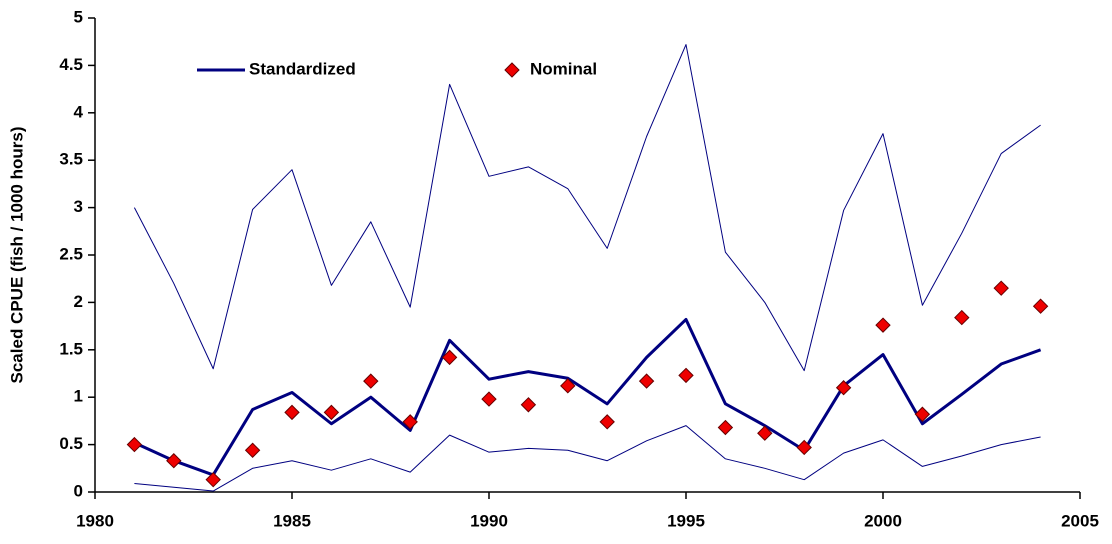 This screenshot has height=544, width=1112. I want to click on legend-marker, so click(512, 70).